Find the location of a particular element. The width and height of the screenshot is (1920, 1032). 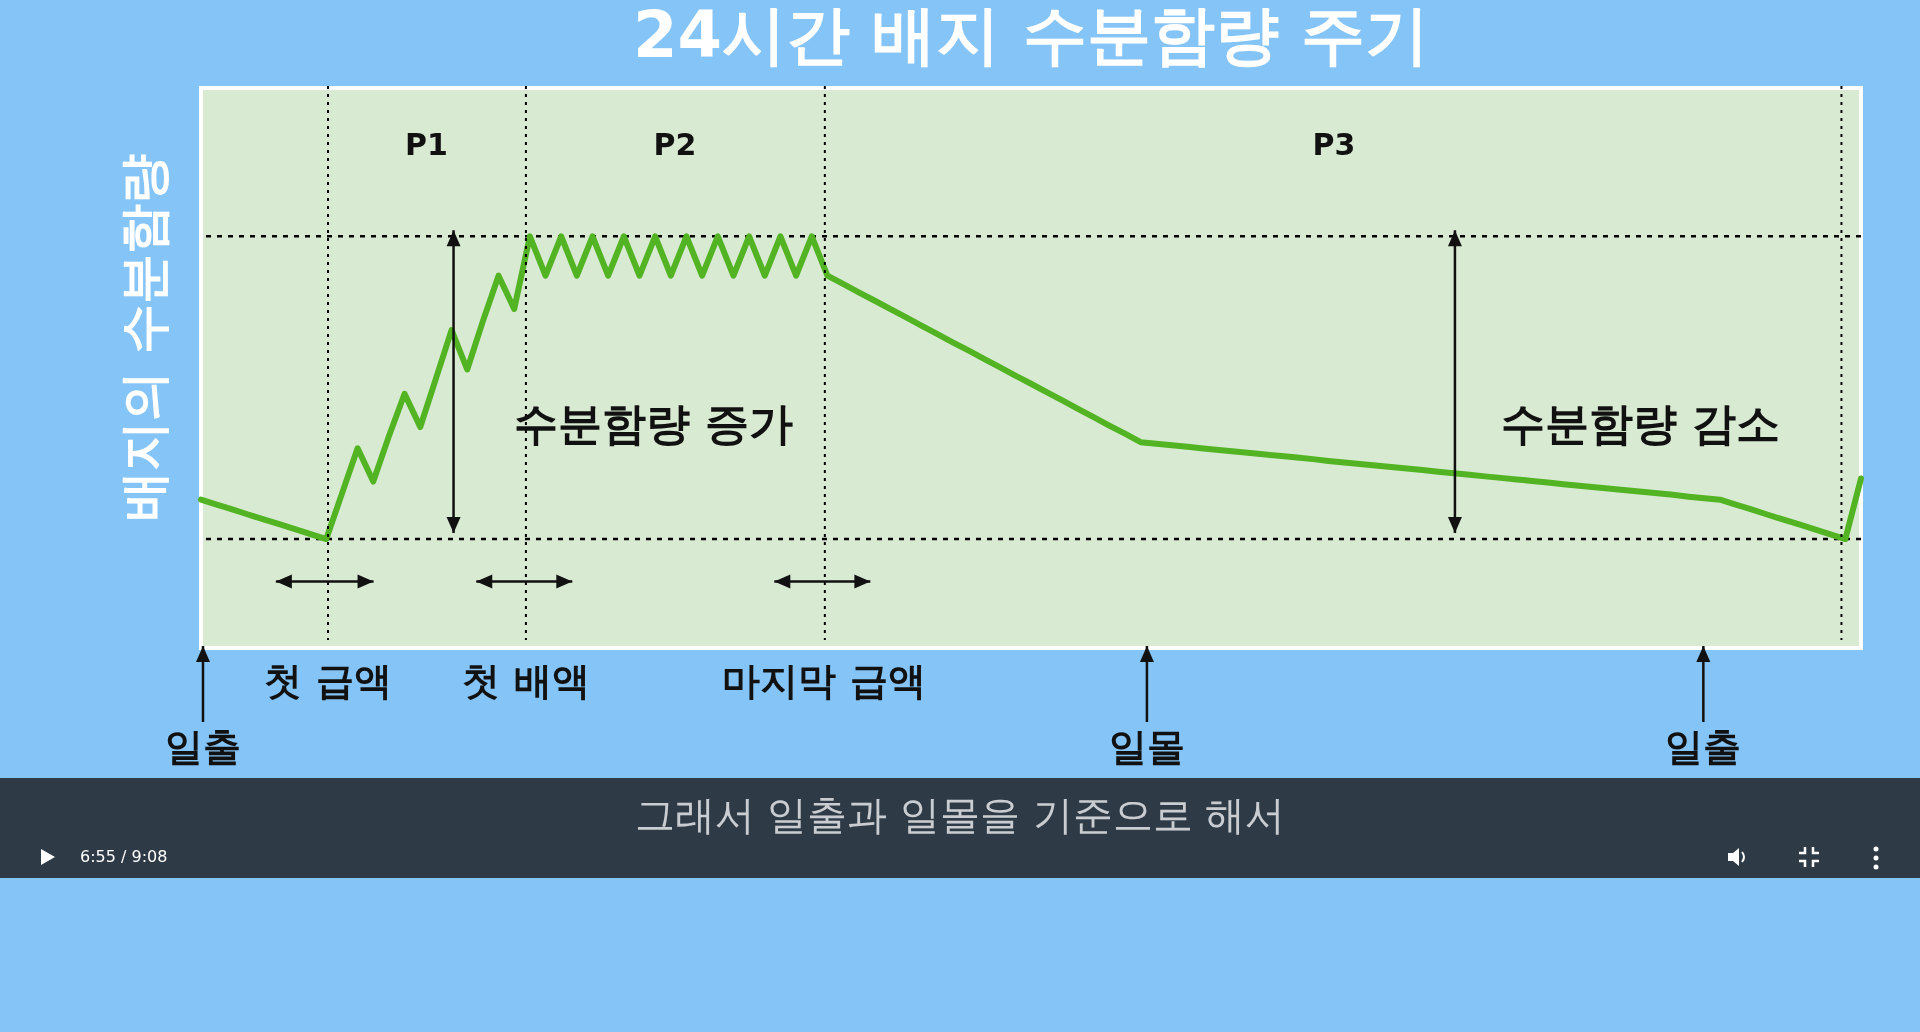

text: 그래서 일출과 일몰을 기준으로 해서 is located at coordinates (960, 815).